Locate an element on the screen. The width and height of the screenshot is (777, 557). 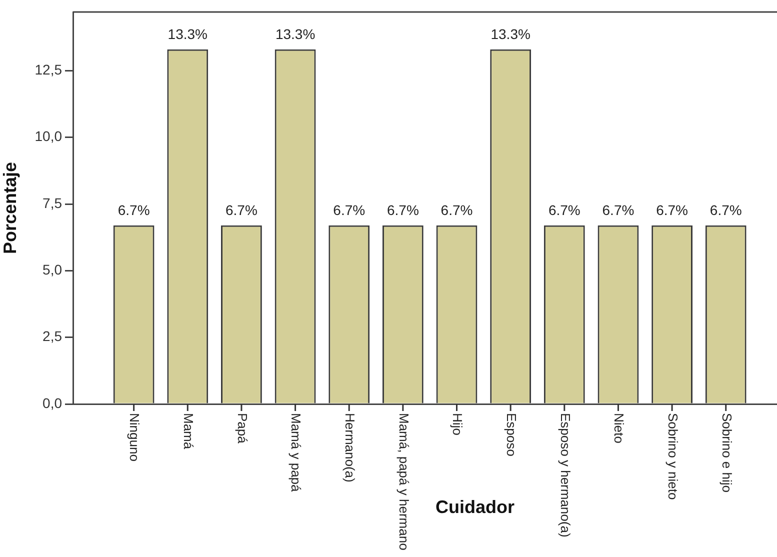
x-tick-label: Esposo is located at coordinates (511, 434).